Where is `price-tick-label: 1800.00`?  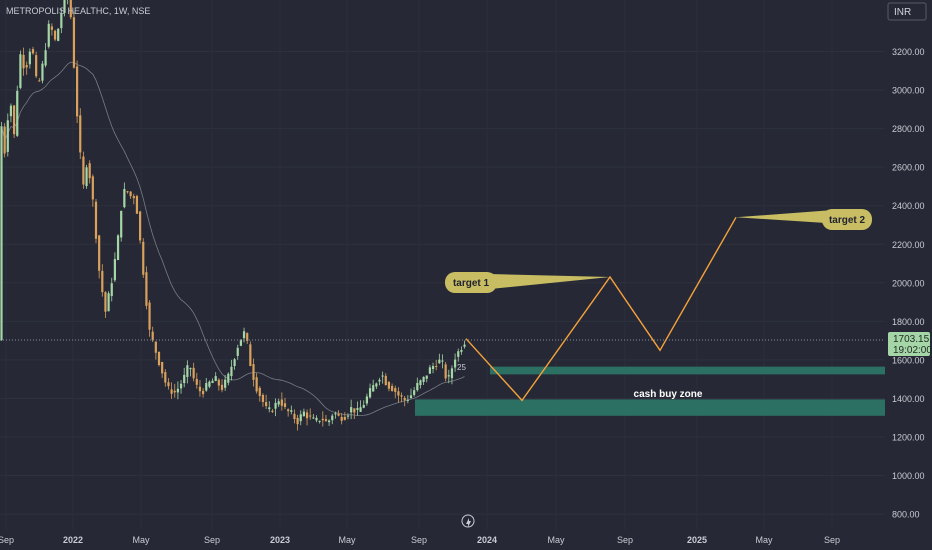
price-tick-label: 1800.00 is located at coordinates (908, 322).